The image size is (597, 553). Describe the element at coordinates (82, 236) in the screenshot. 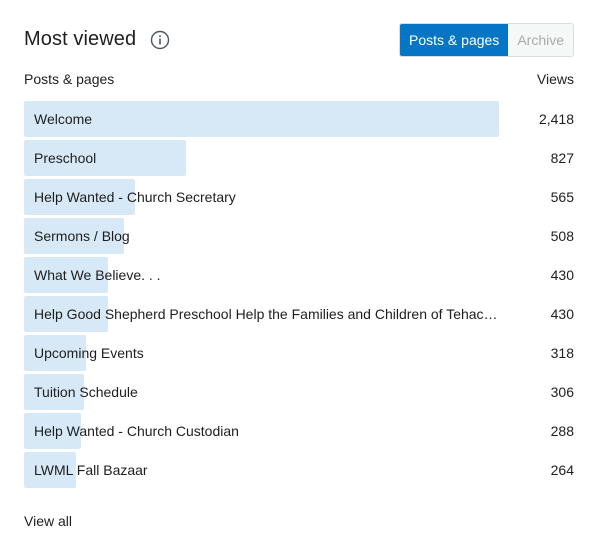

I see `list-item-title: Sermons / Blog` at that location.